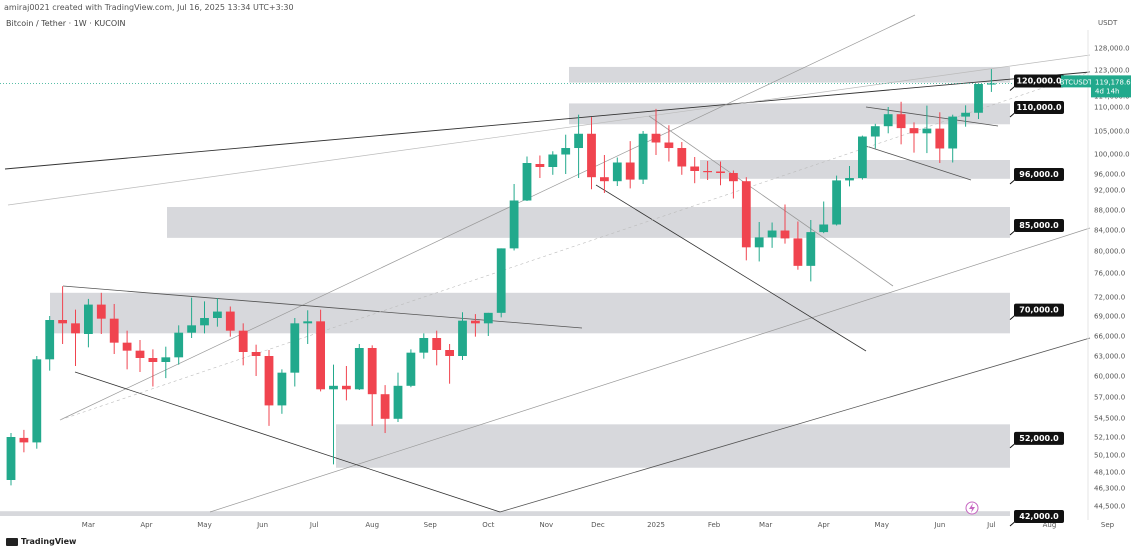 The height and width of the screenshot is (551, 1136). What do you see at coordinates (1112, 71) in the screenshot?
I see `y-tick-label: 123,000.0` at bounding box center [1112, 71].